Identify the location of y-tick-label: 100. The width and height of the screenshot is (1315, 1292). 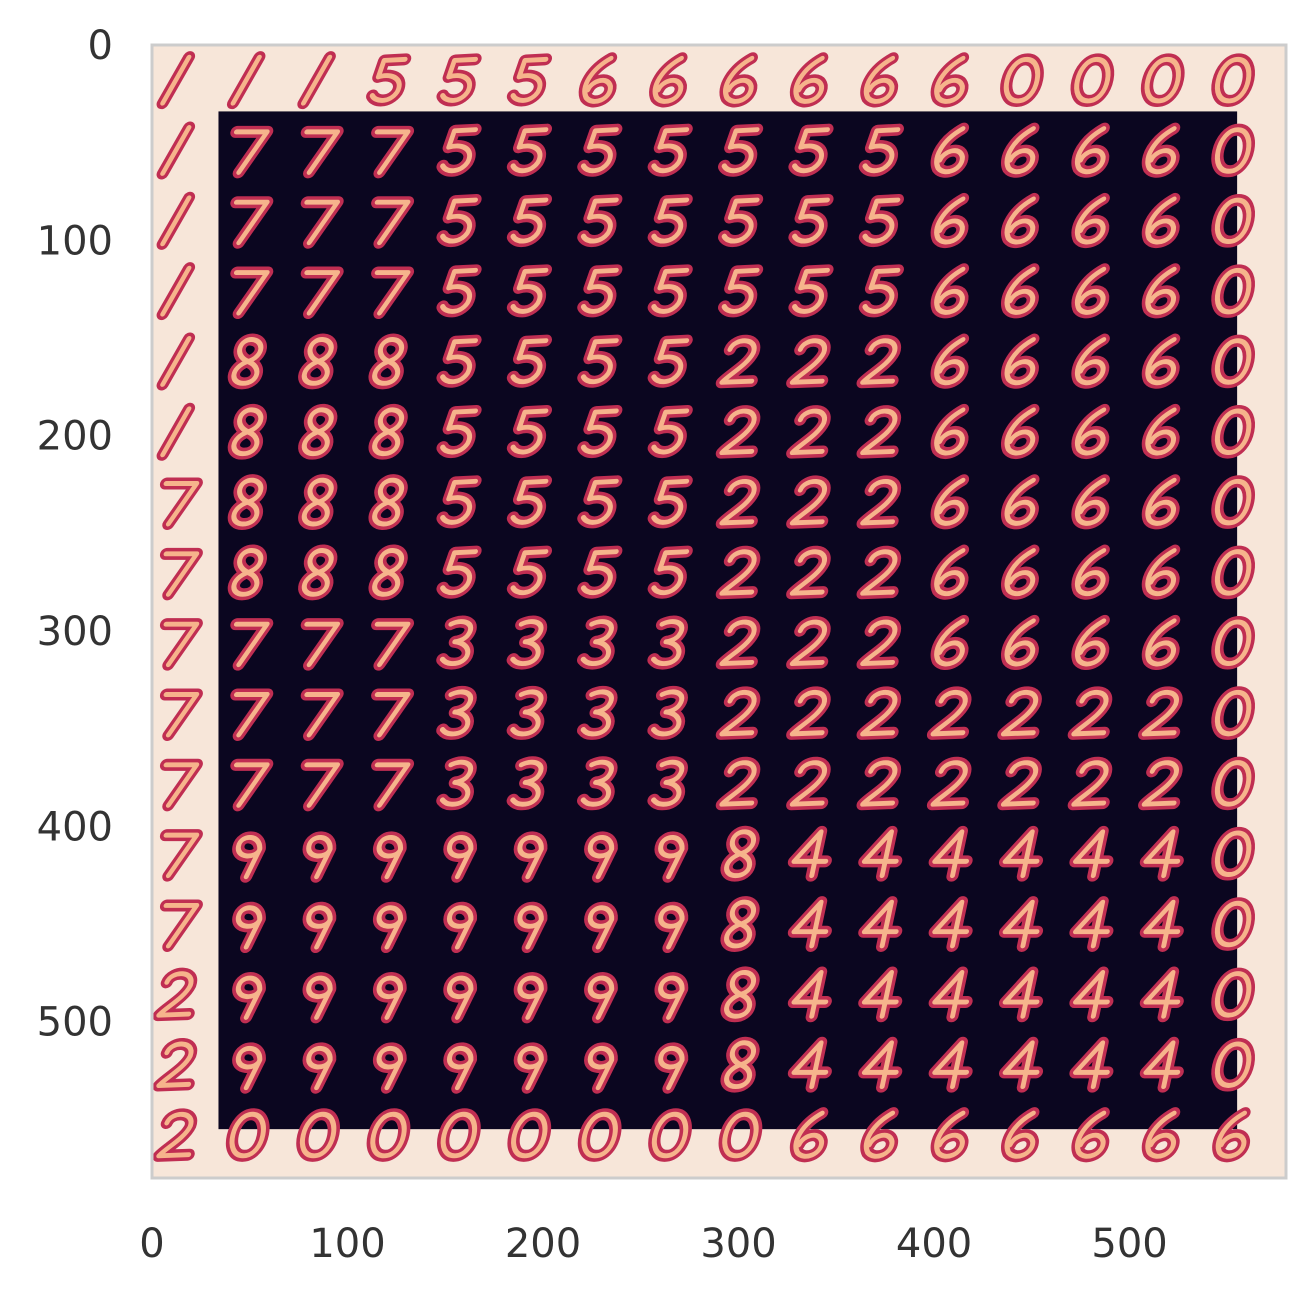
(75, 241).